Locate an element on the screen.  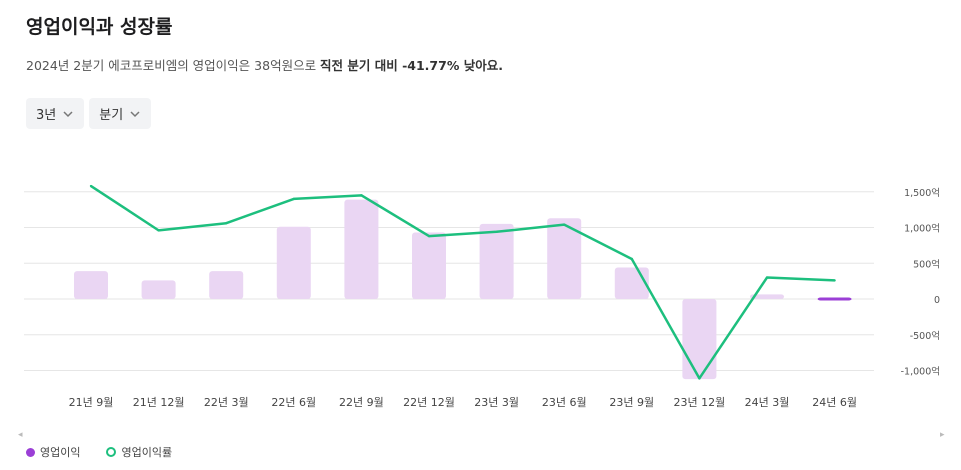
x-tick-label: 24년 6월 is located at coordinates (834, 402).